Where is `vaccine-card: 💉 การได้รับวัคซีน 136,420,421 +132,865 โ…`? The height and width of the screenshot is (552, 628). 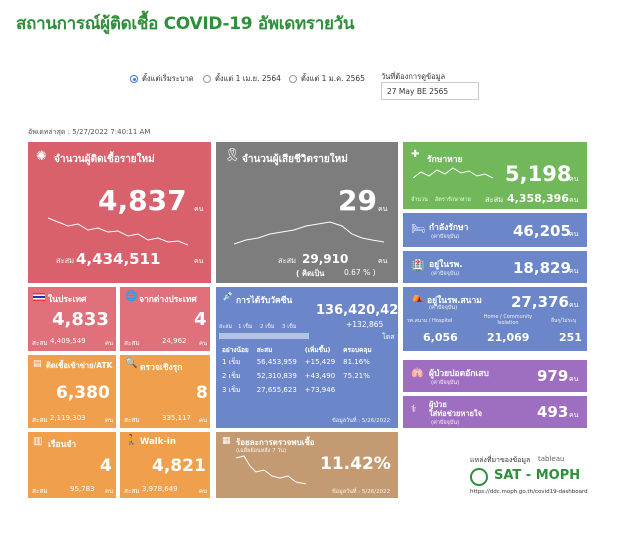
vaccine-card: 💉 การได้รับวัคซีน 136,420,421 +132,865 โ… is located at coordinates (307, 357).